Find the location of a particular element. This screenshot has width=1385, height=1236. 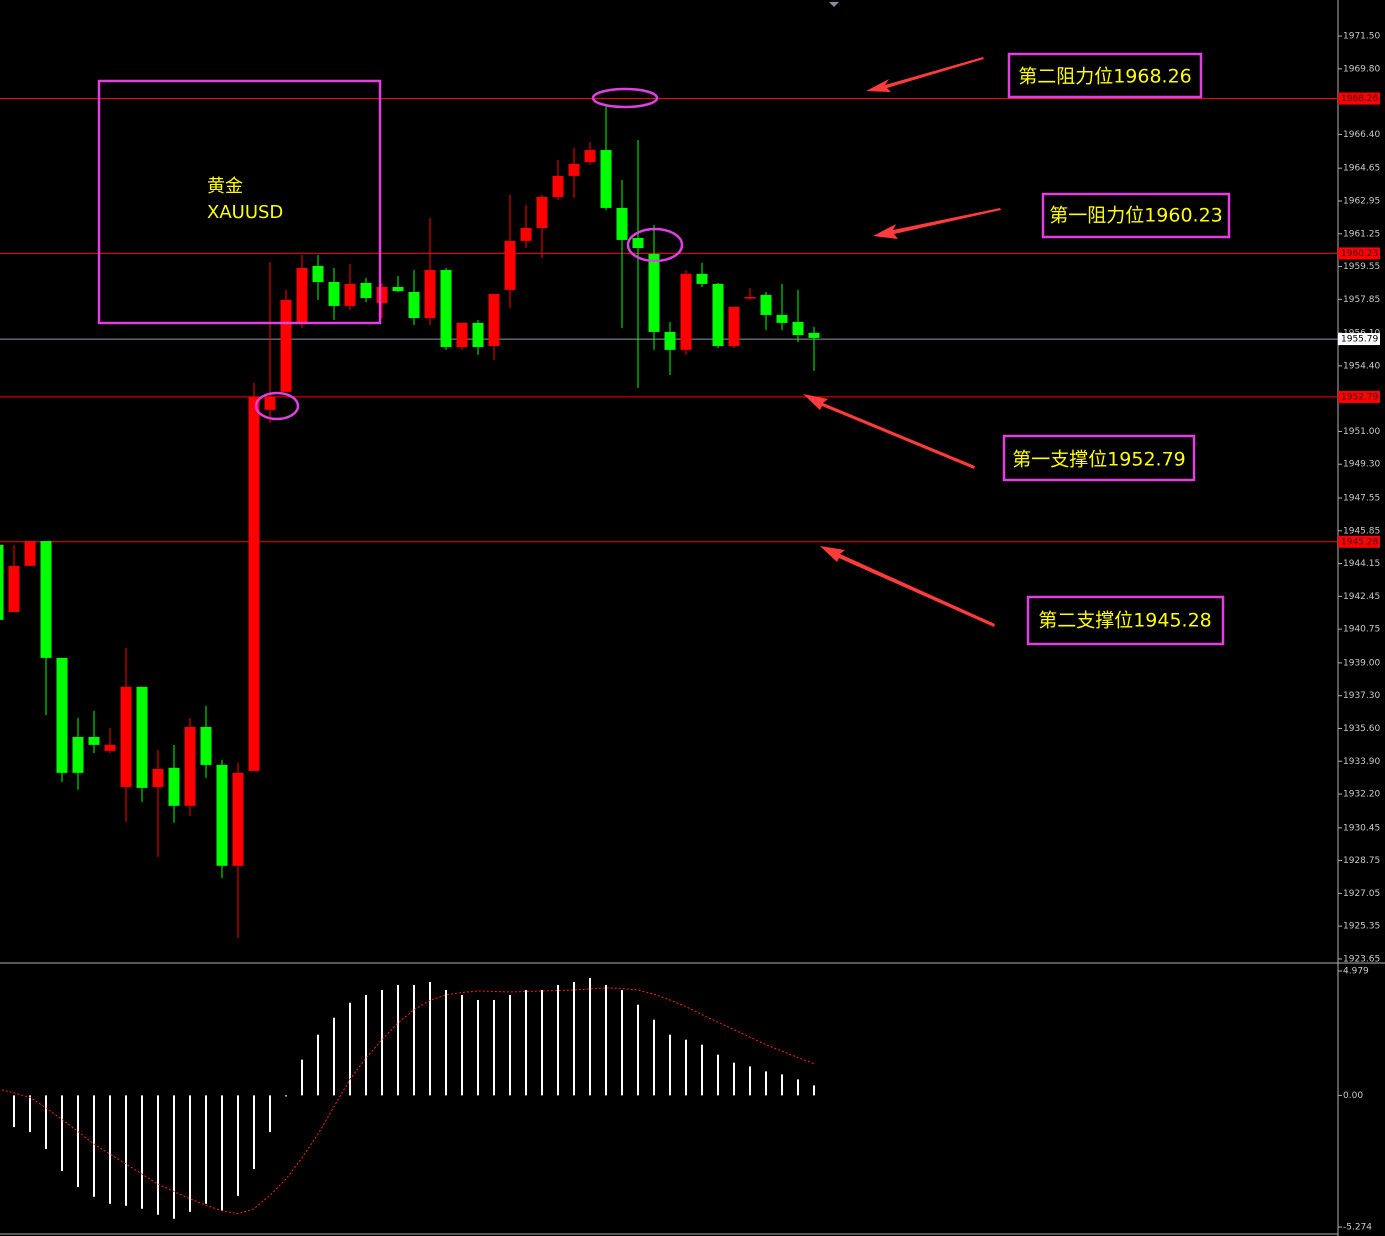

y-tick-label: 0.00 is located at coordinates (1353, 1096).